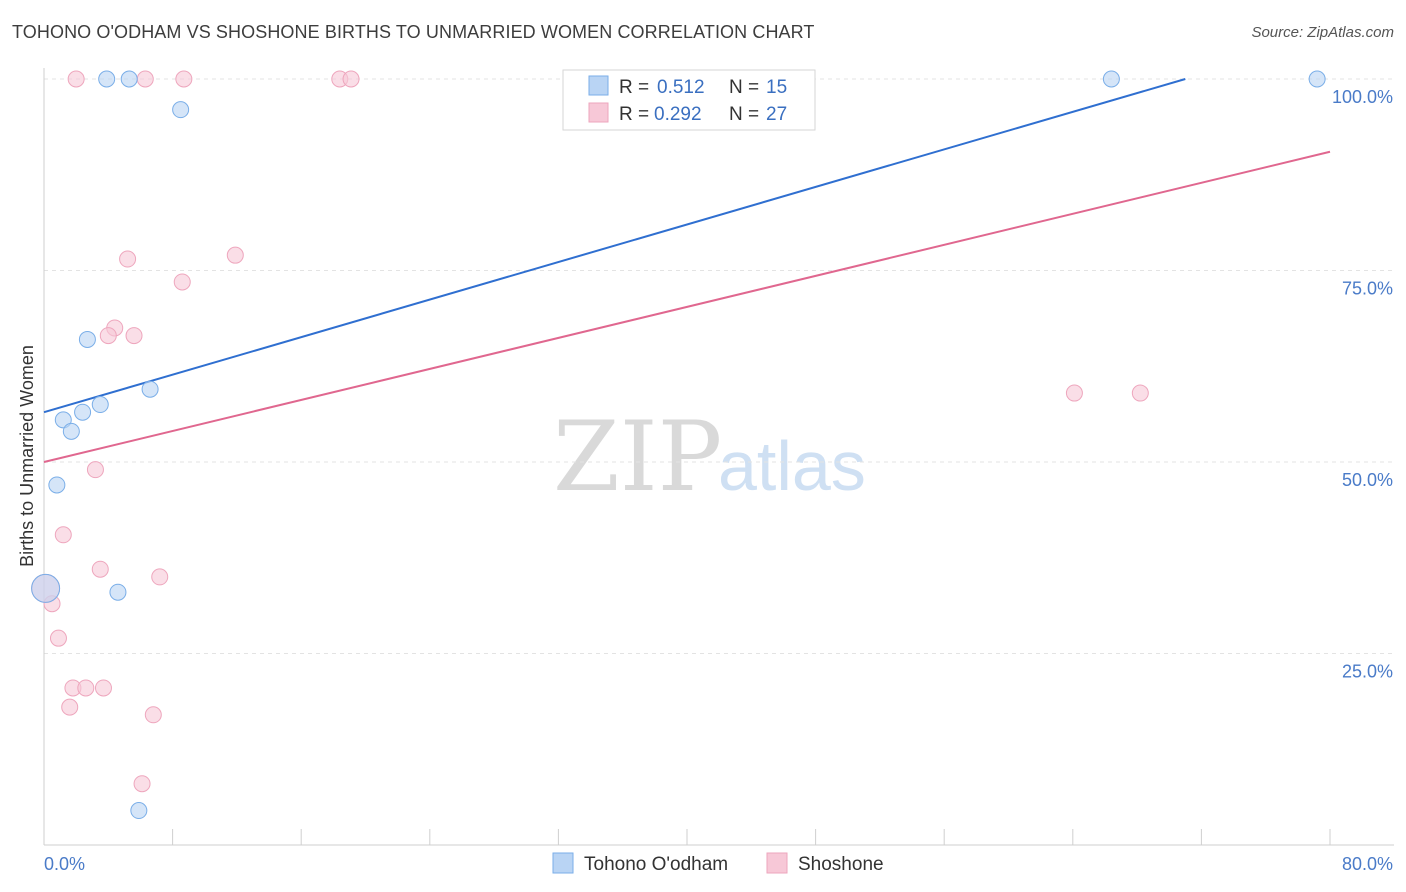 Image resolution: width=1406 pixels, height=892 pixels. Describe the element at coordinates (681, 87) in the screenshot. I see `legend-r-value-1: 0.512` at that location.